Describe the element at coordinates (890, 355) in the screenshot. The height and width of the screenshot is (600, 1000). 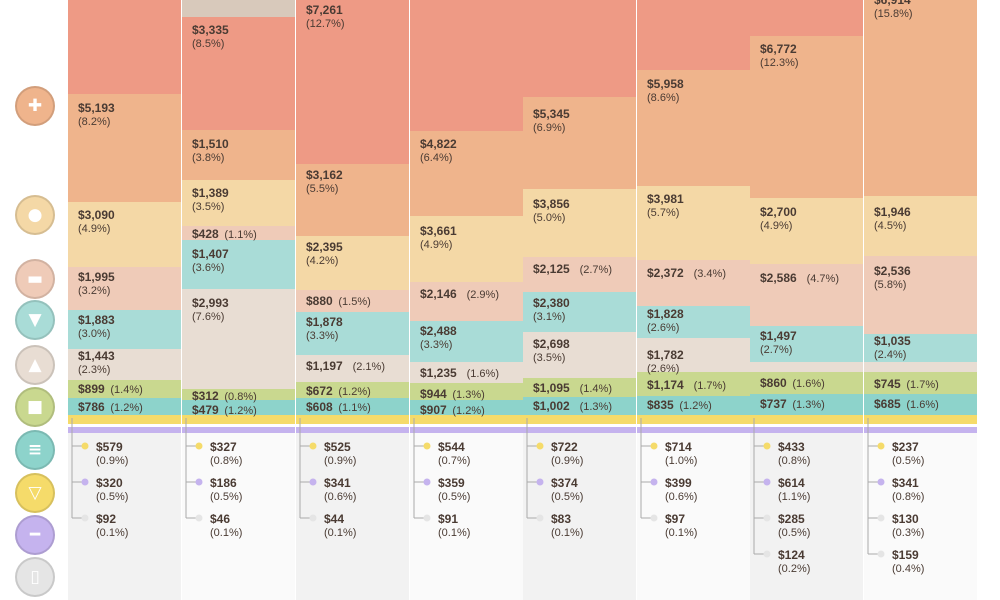
I see `segment-percent: (2.4%)` at that location.